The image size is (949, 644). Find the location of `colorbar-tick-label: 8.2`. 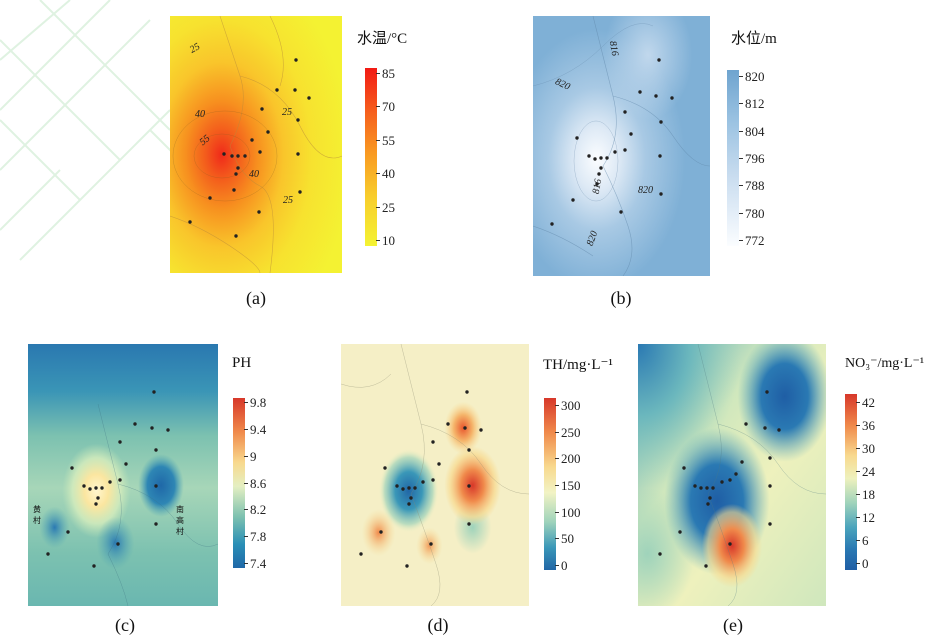

colorbar-tick-label: 8.2 is located at coordinates (258, 510).